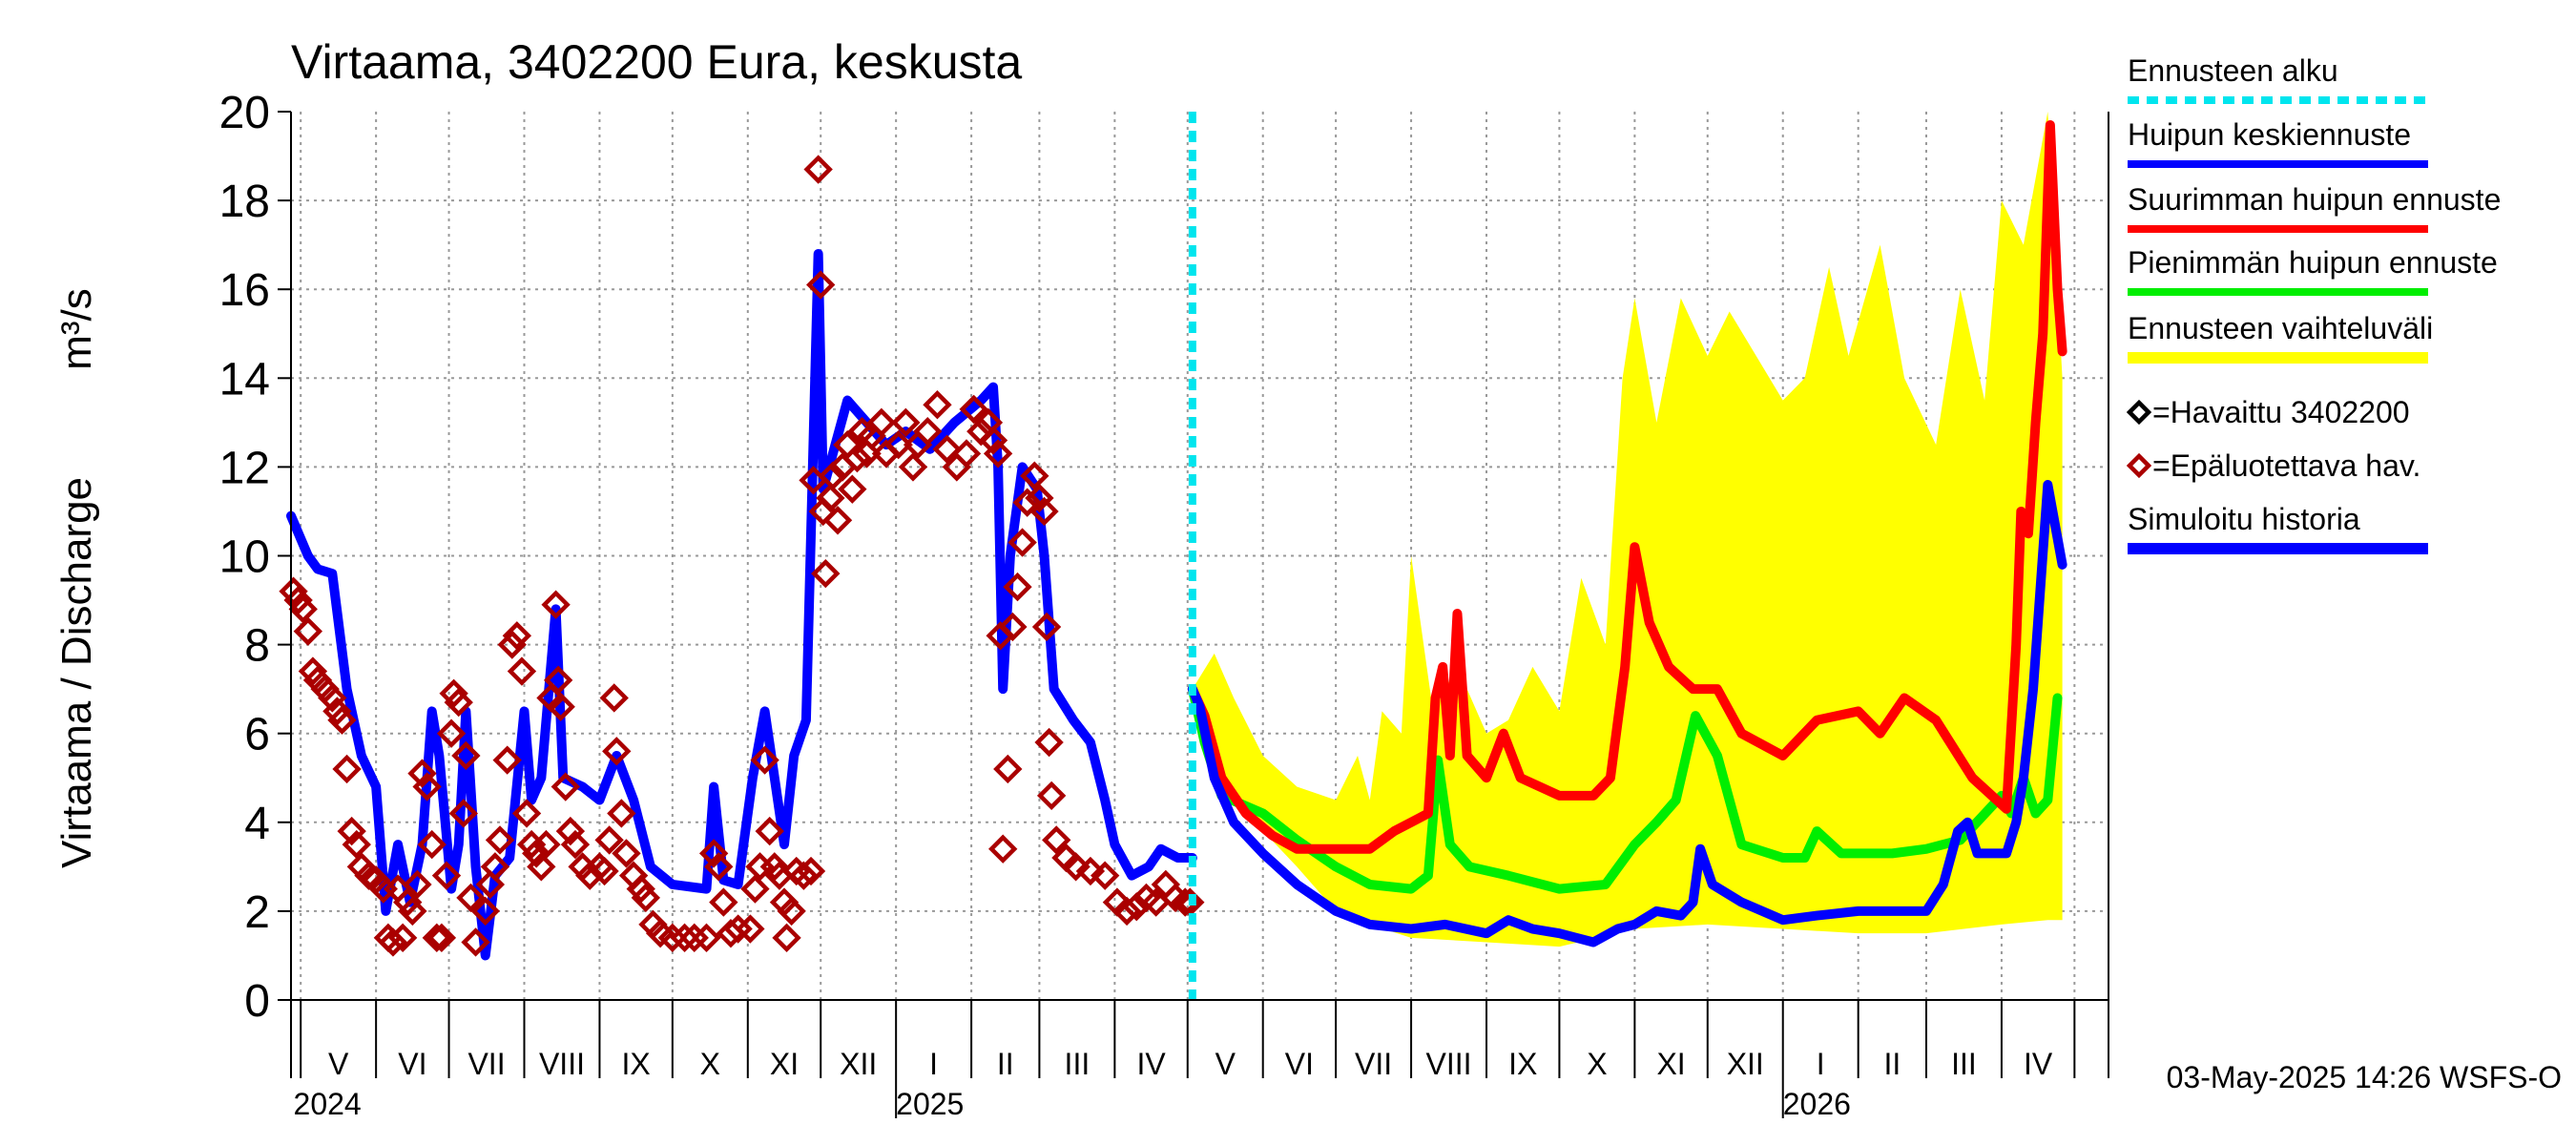  What do you see at coordinates (328, 1104) in the screenshot?
I see `year-label: 2024` at bounding box center [328, 1104].